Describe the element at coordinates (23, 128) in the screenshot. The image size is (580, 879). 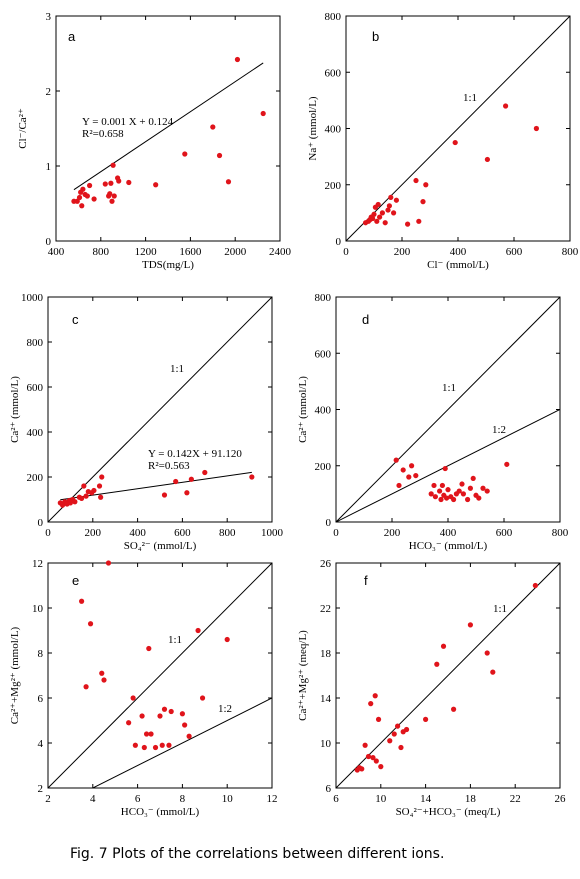
I see `y-axis-label: Cl⁻/Ca²⁺` at that location.